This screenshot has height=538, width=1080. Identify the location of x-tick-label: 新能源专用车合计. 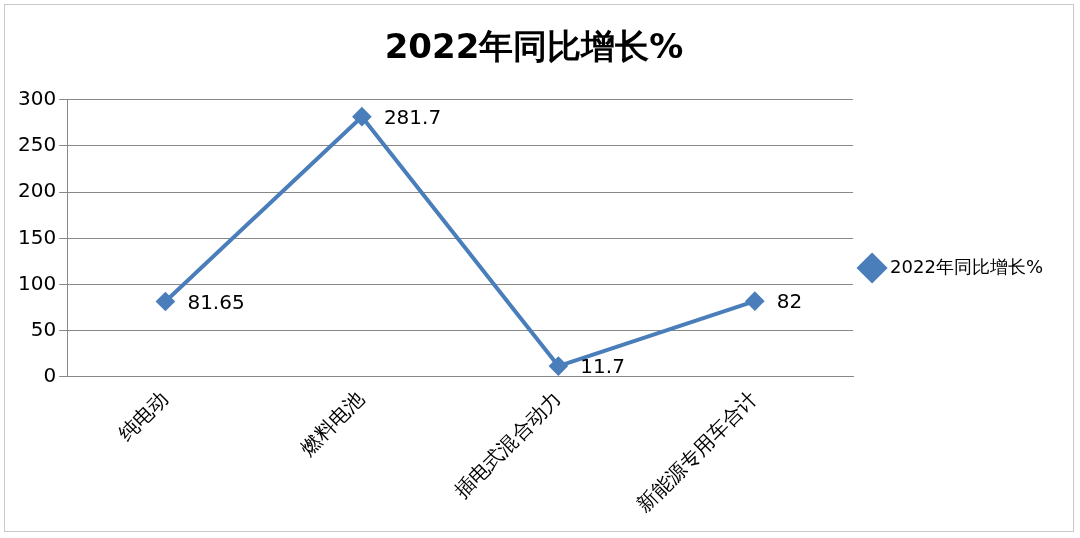
(697, 451).